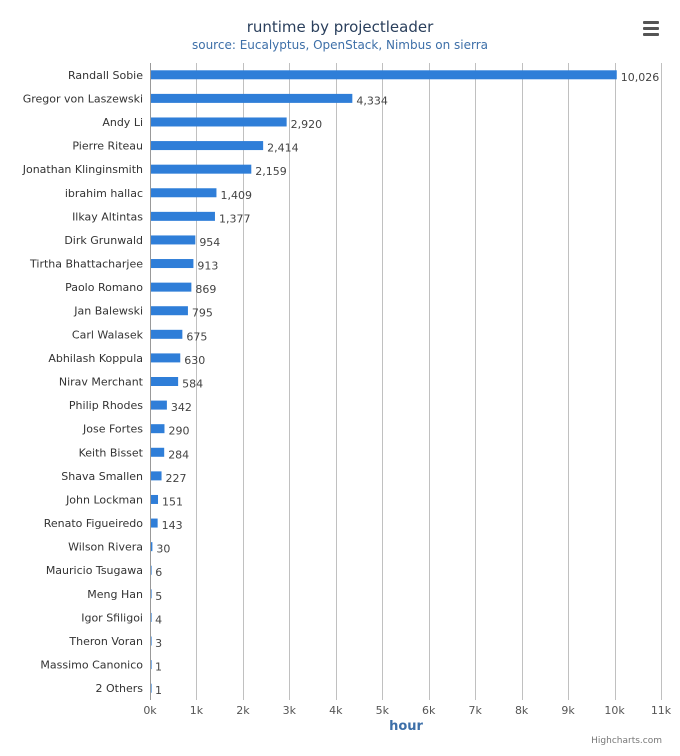 This screenshot has width=680, height=756. Describe the element at coordinates (112, 429) in the screenshot. I see `category-label: Jose Fortes` at that location.